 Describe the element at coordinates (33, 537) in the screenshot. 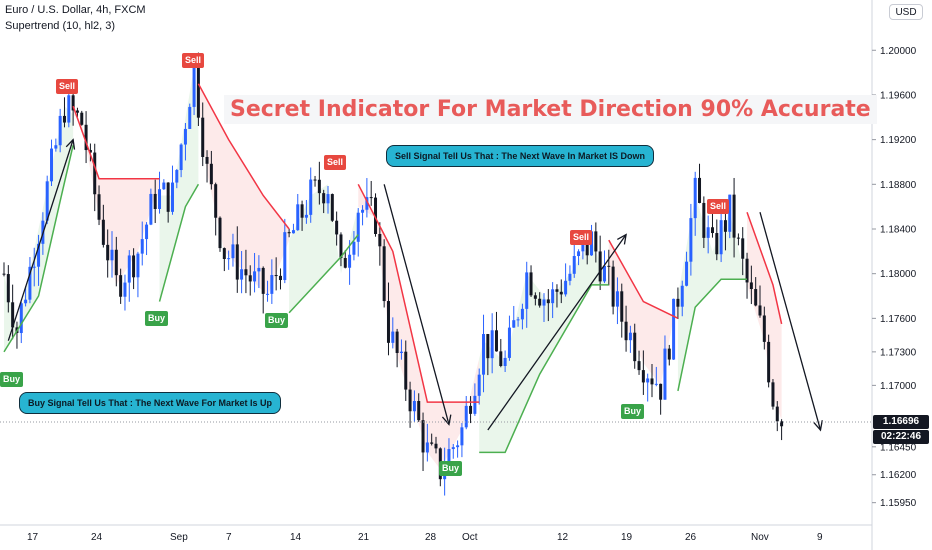

I see `x-tick-label: 17` at that location.